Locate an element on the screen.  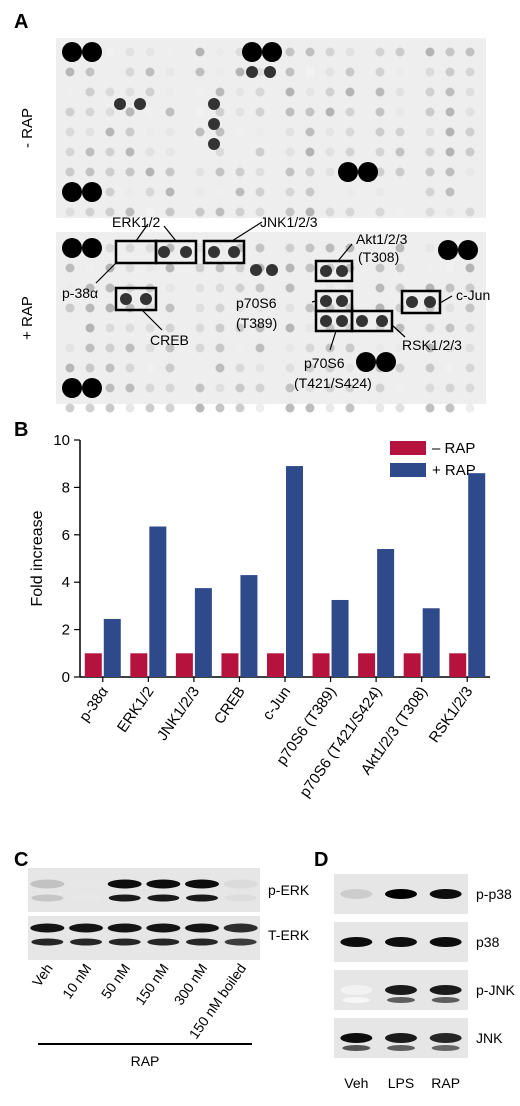
dot-blot-minus-rap is located at coordinates (271, 128).